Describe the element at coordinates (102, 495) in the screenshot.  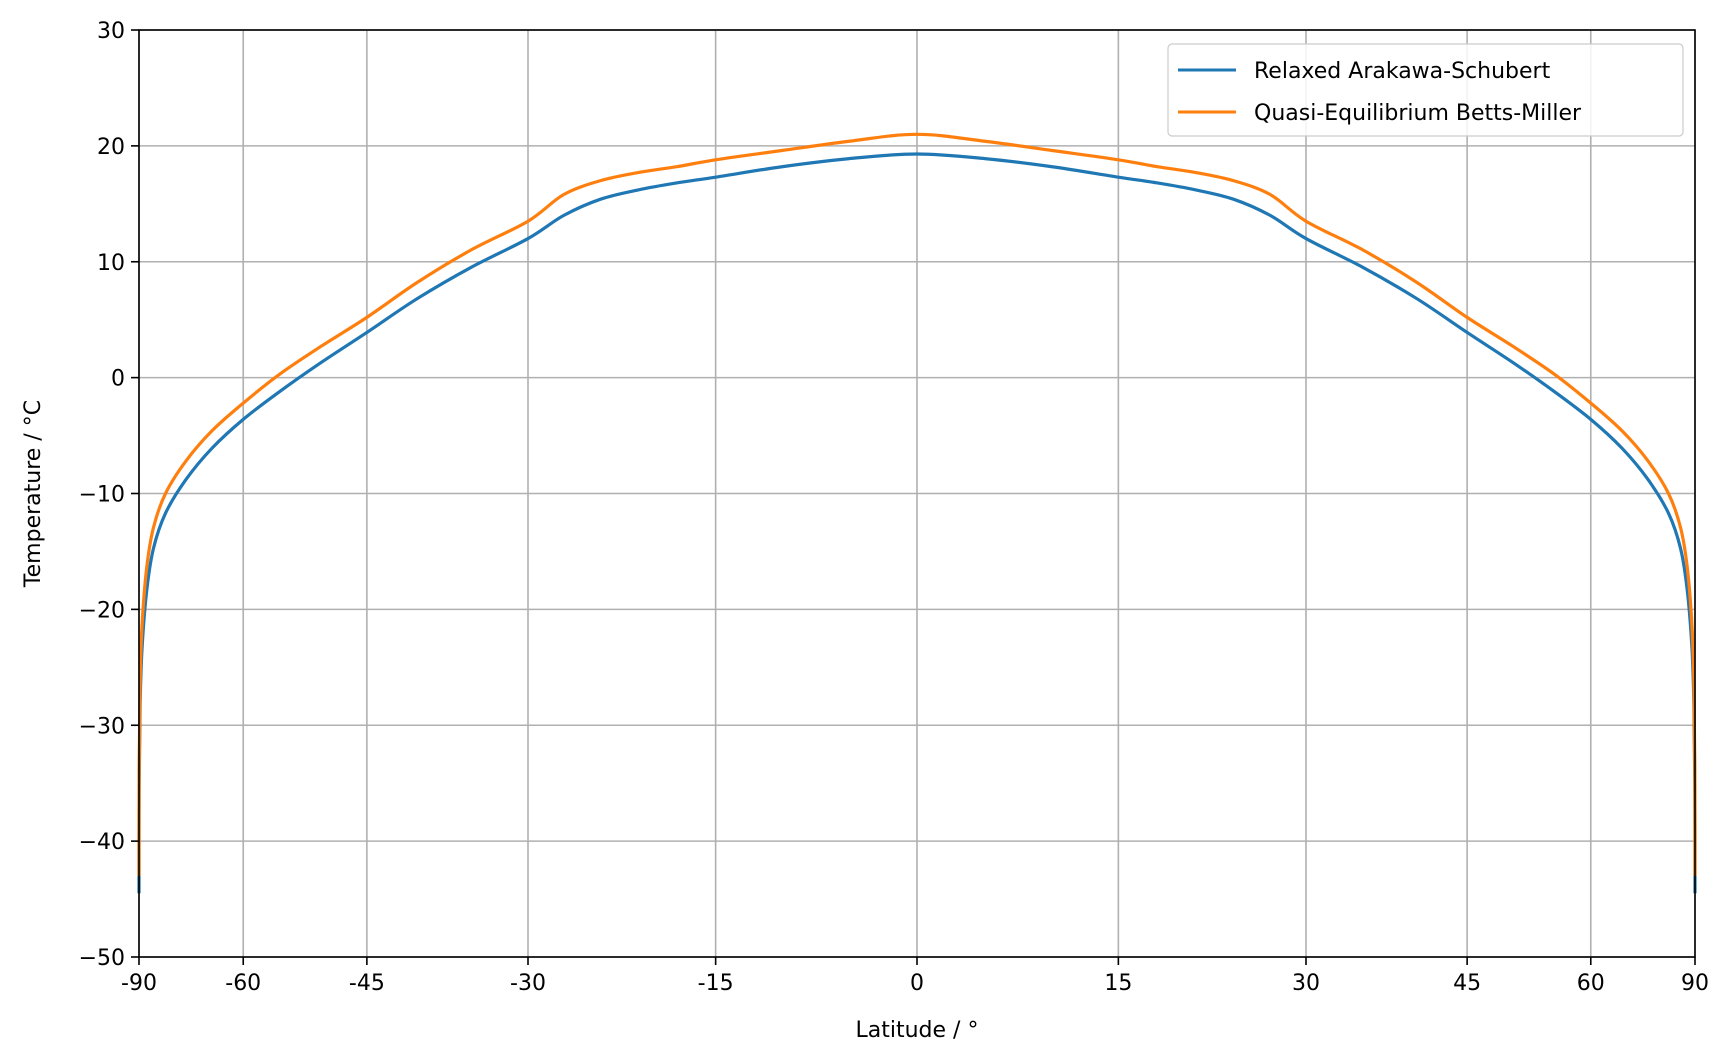
I see `y-tick-label: −10` at that location.